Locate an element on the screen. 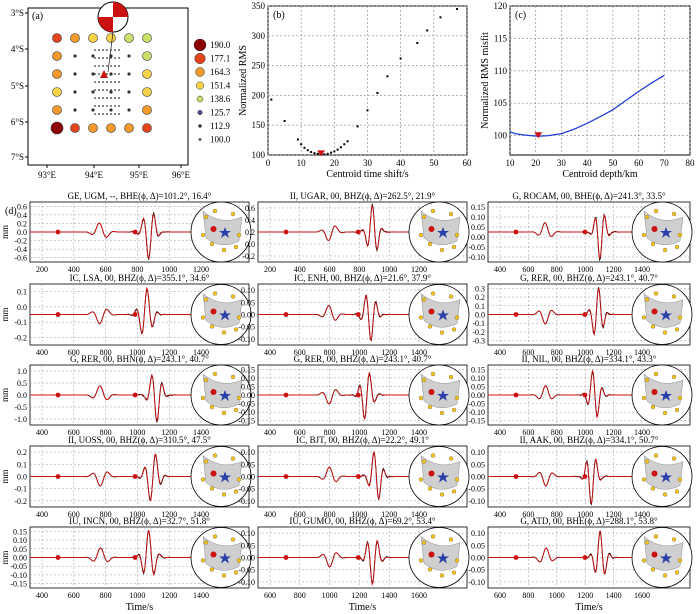 The width and height of the screenshot is (700, 614). x-tick-label: 10 is located at coordinates (511, 163).